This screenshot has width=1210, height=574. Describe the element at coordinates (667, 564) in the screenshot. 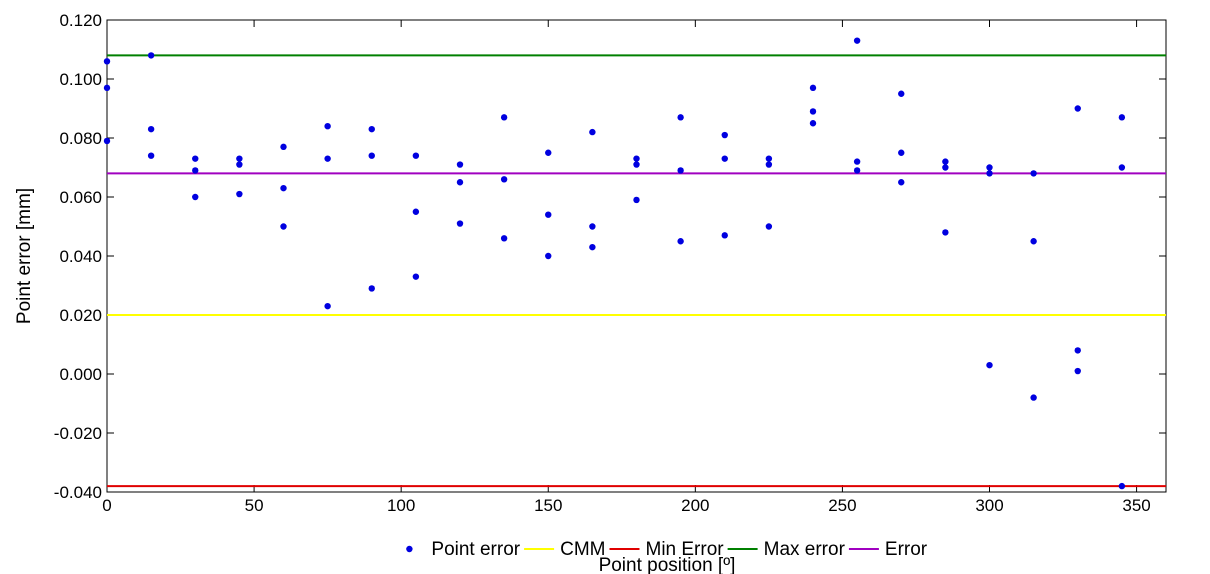

I see `x-axis-label: Point position [º]` at that location.